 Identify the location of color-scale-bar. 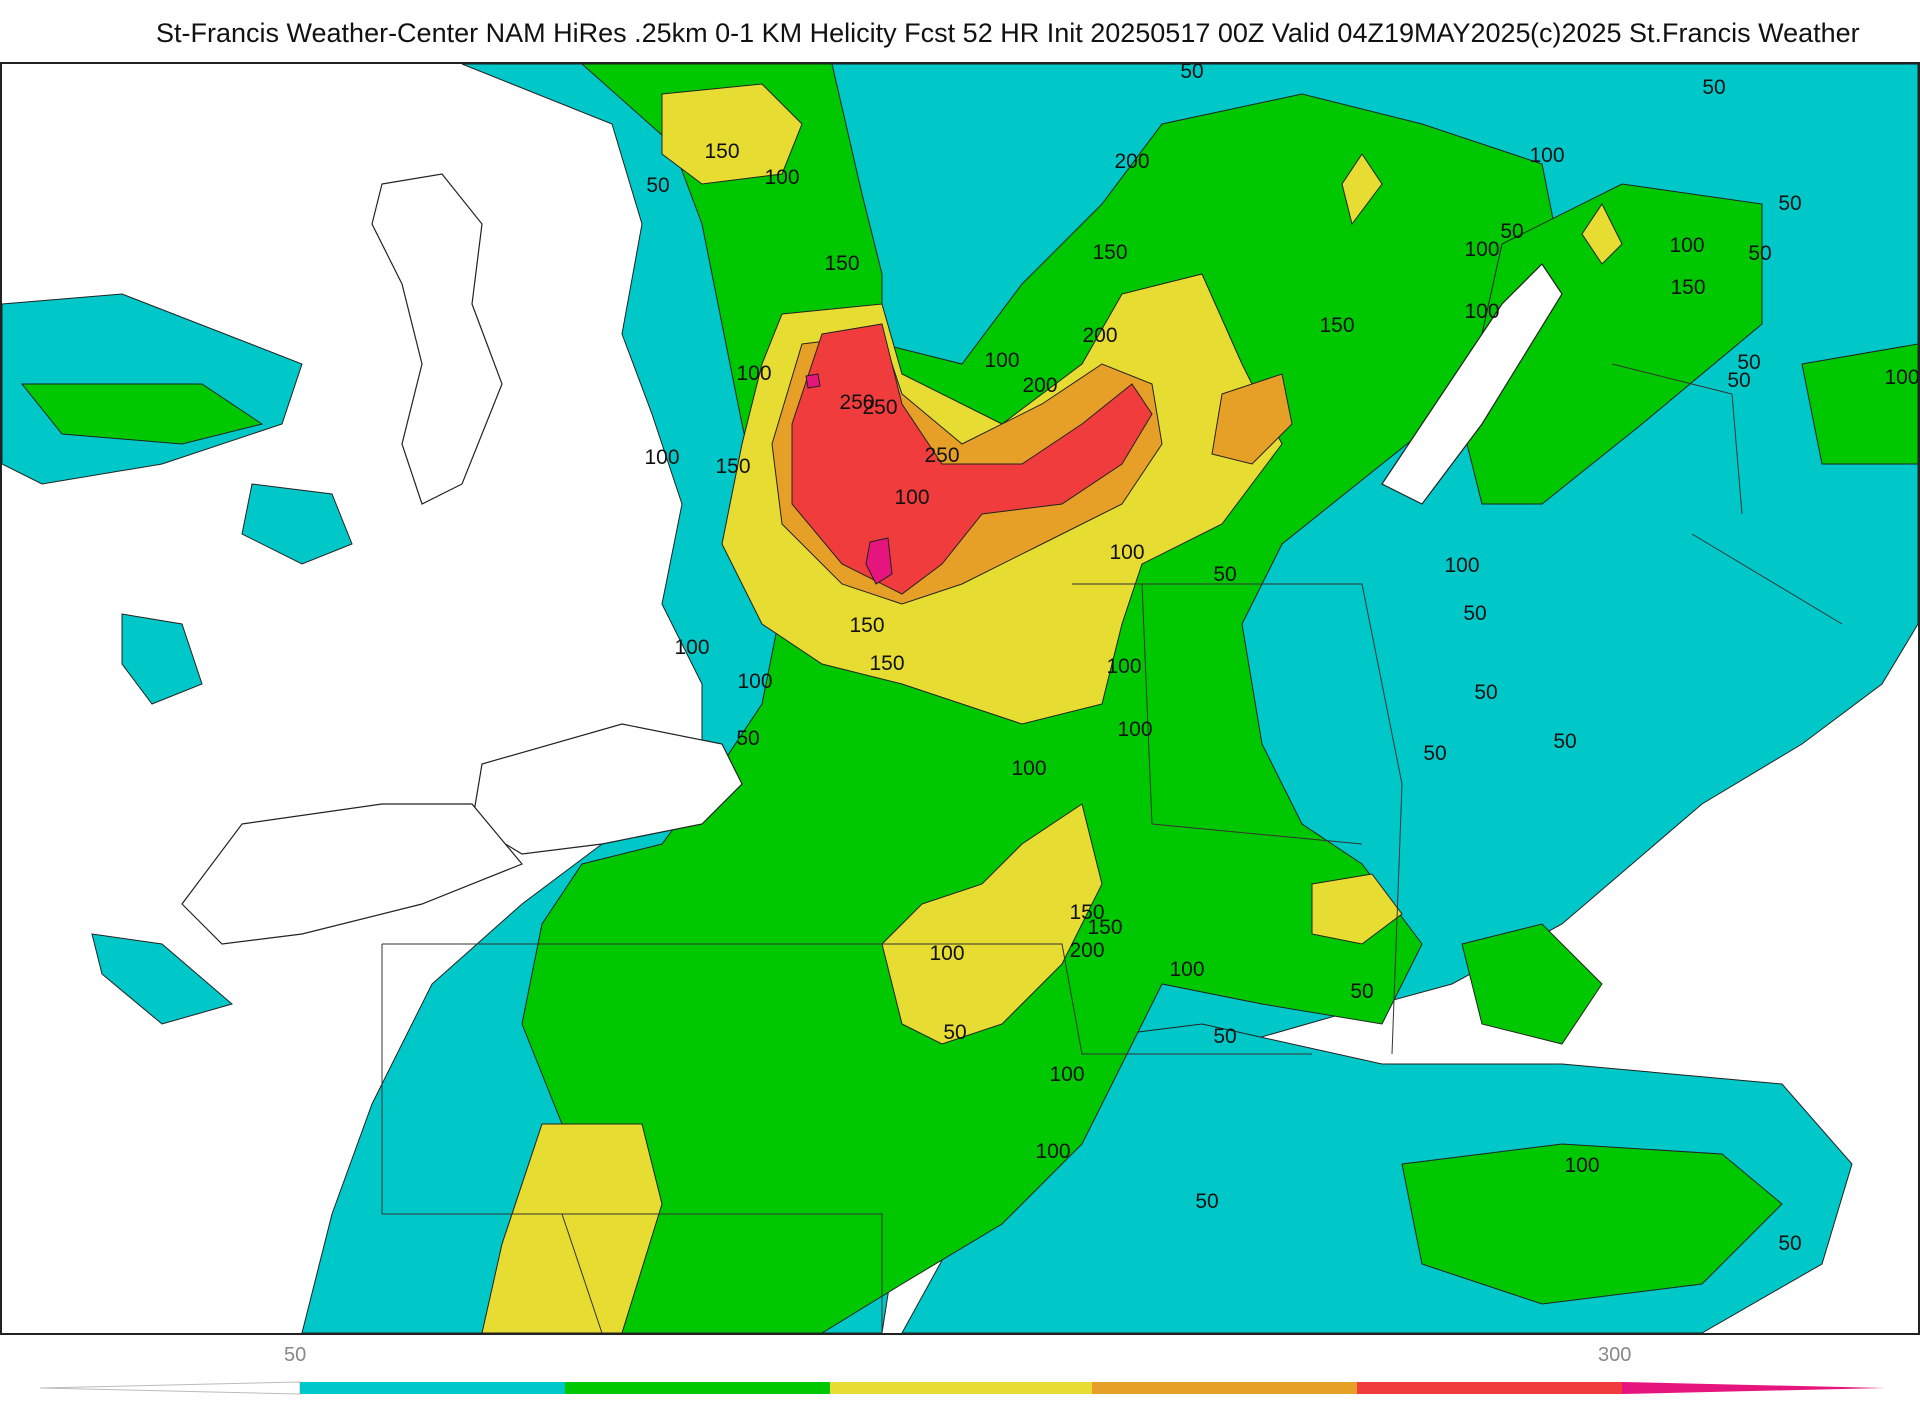
(962, 1388).